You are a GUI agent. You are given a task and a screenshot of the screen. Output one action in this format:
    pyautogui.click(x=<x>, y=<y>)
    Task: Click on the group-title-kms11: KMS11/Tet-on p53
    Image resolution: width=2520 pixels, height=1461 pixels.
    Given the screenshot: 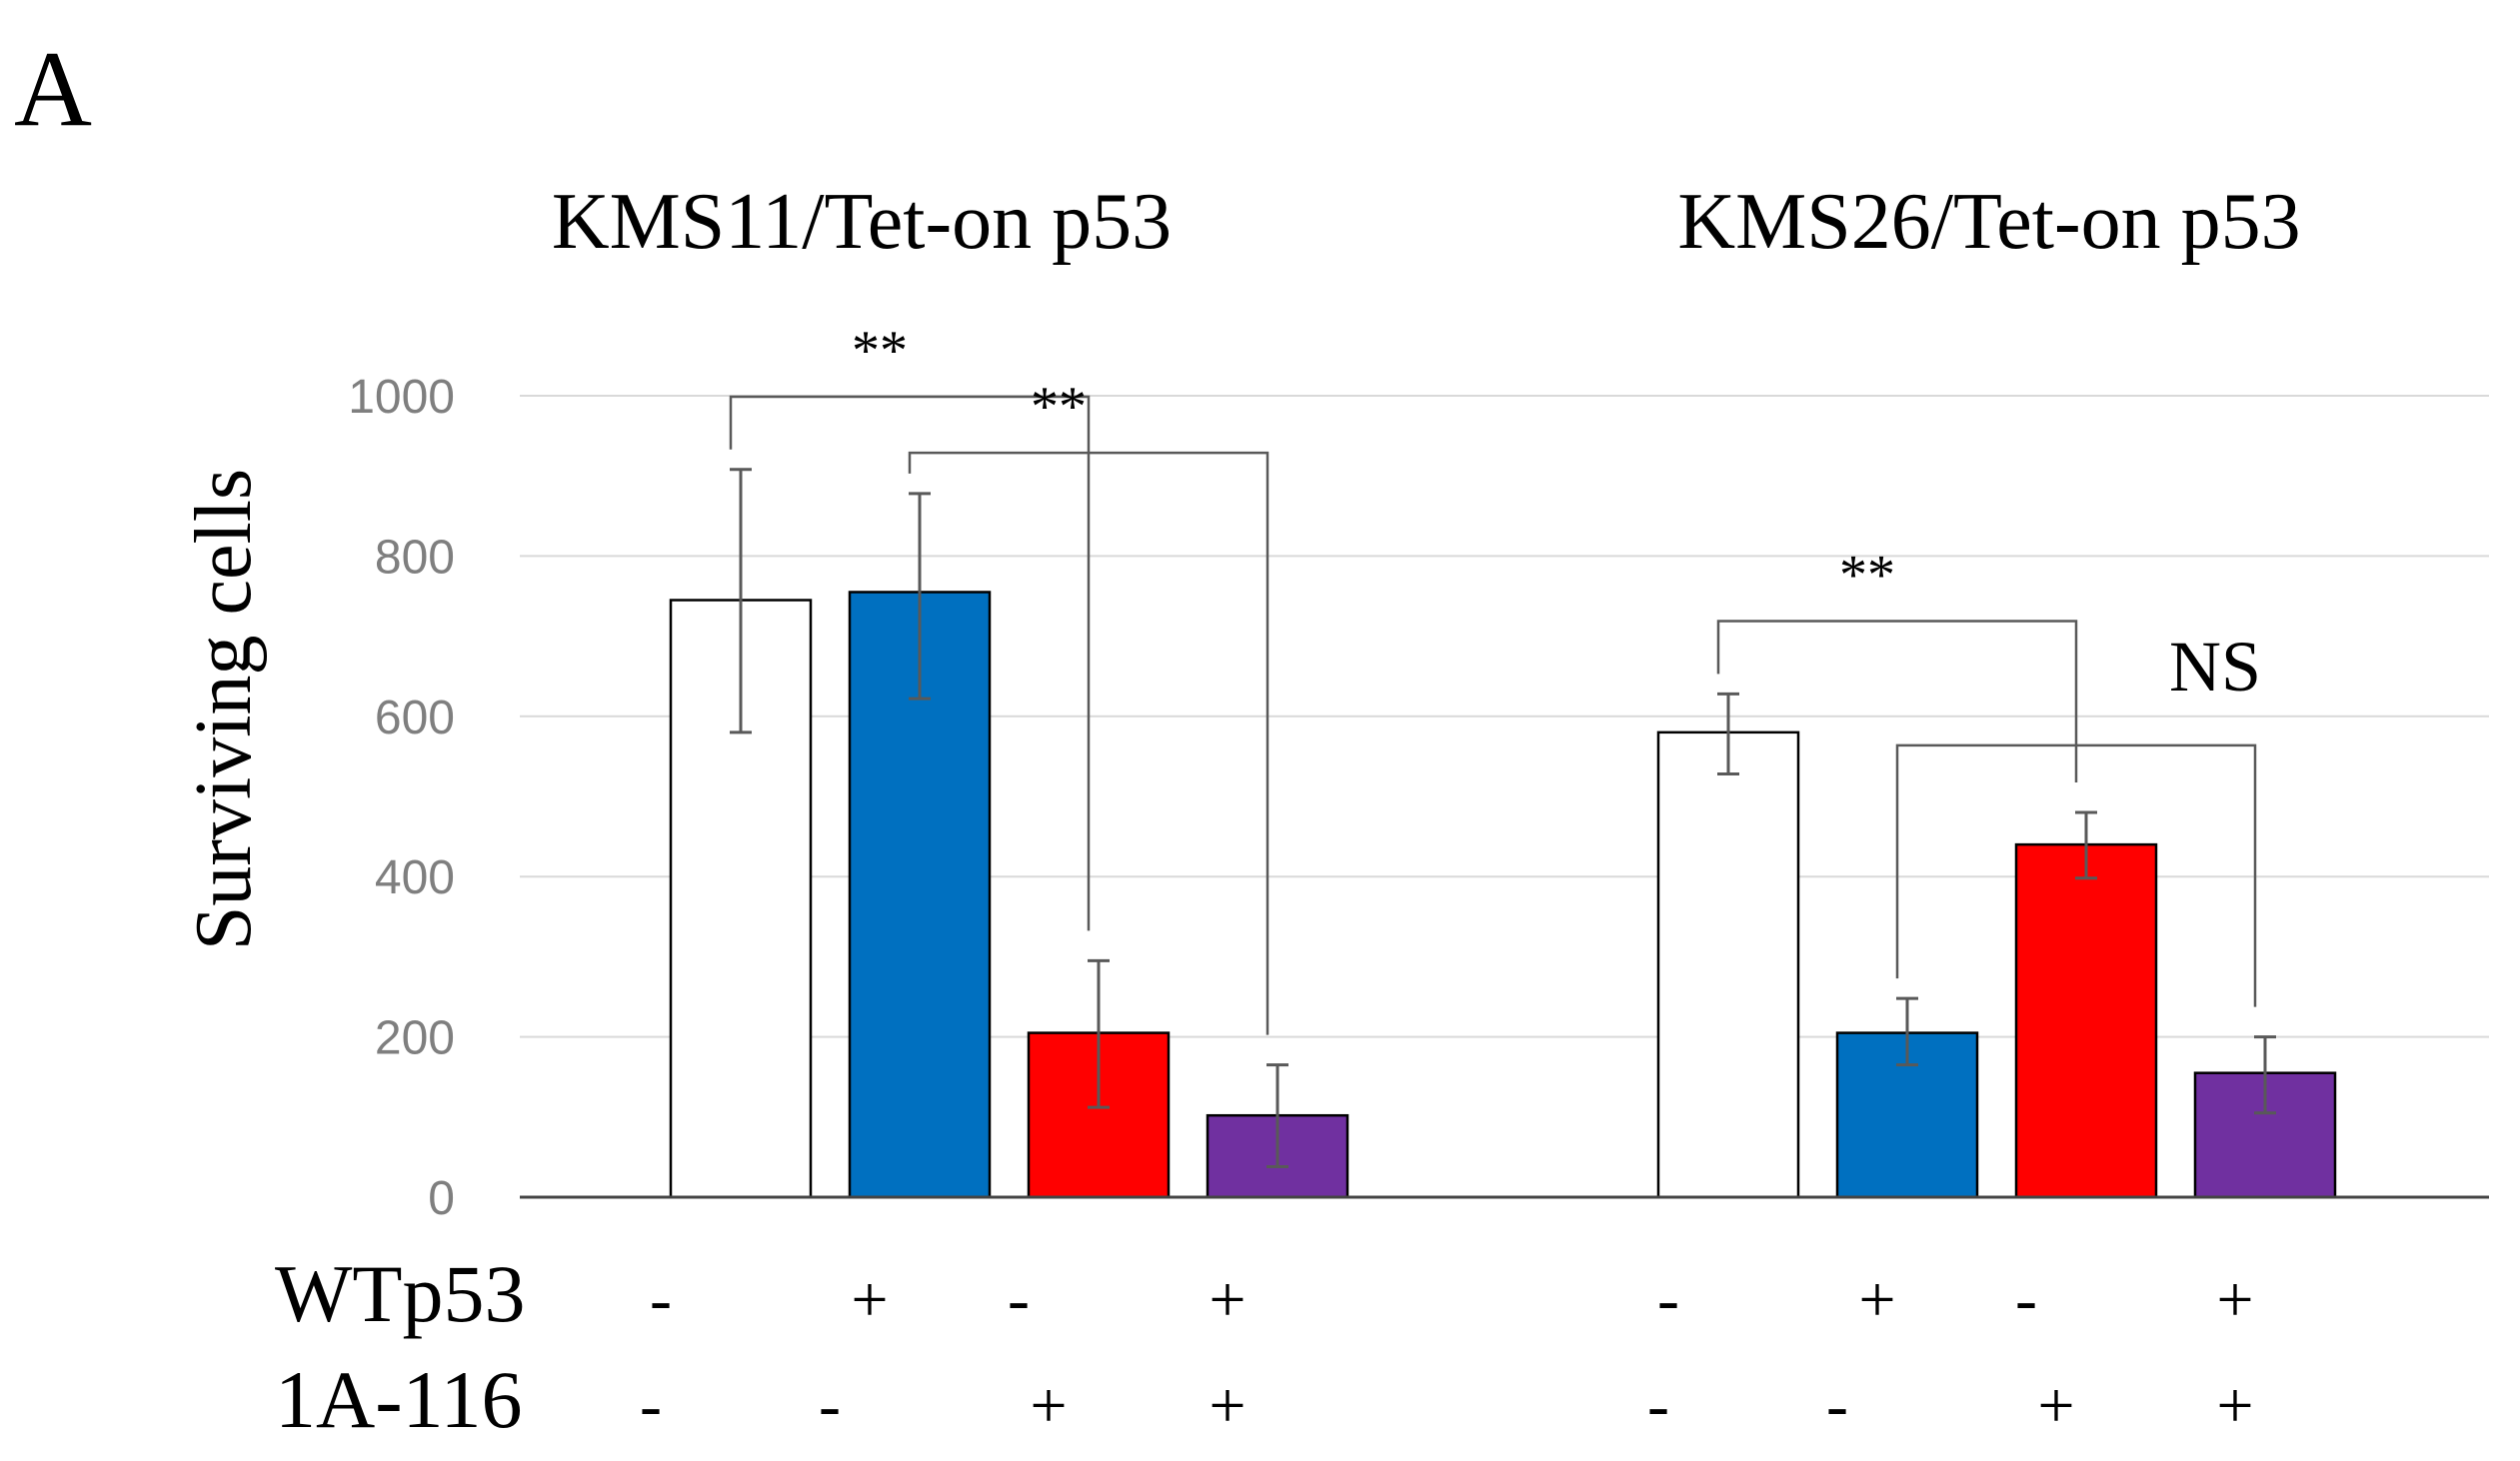 What is the action you would take?
    pyautogui.click(x=862, y=222)
    